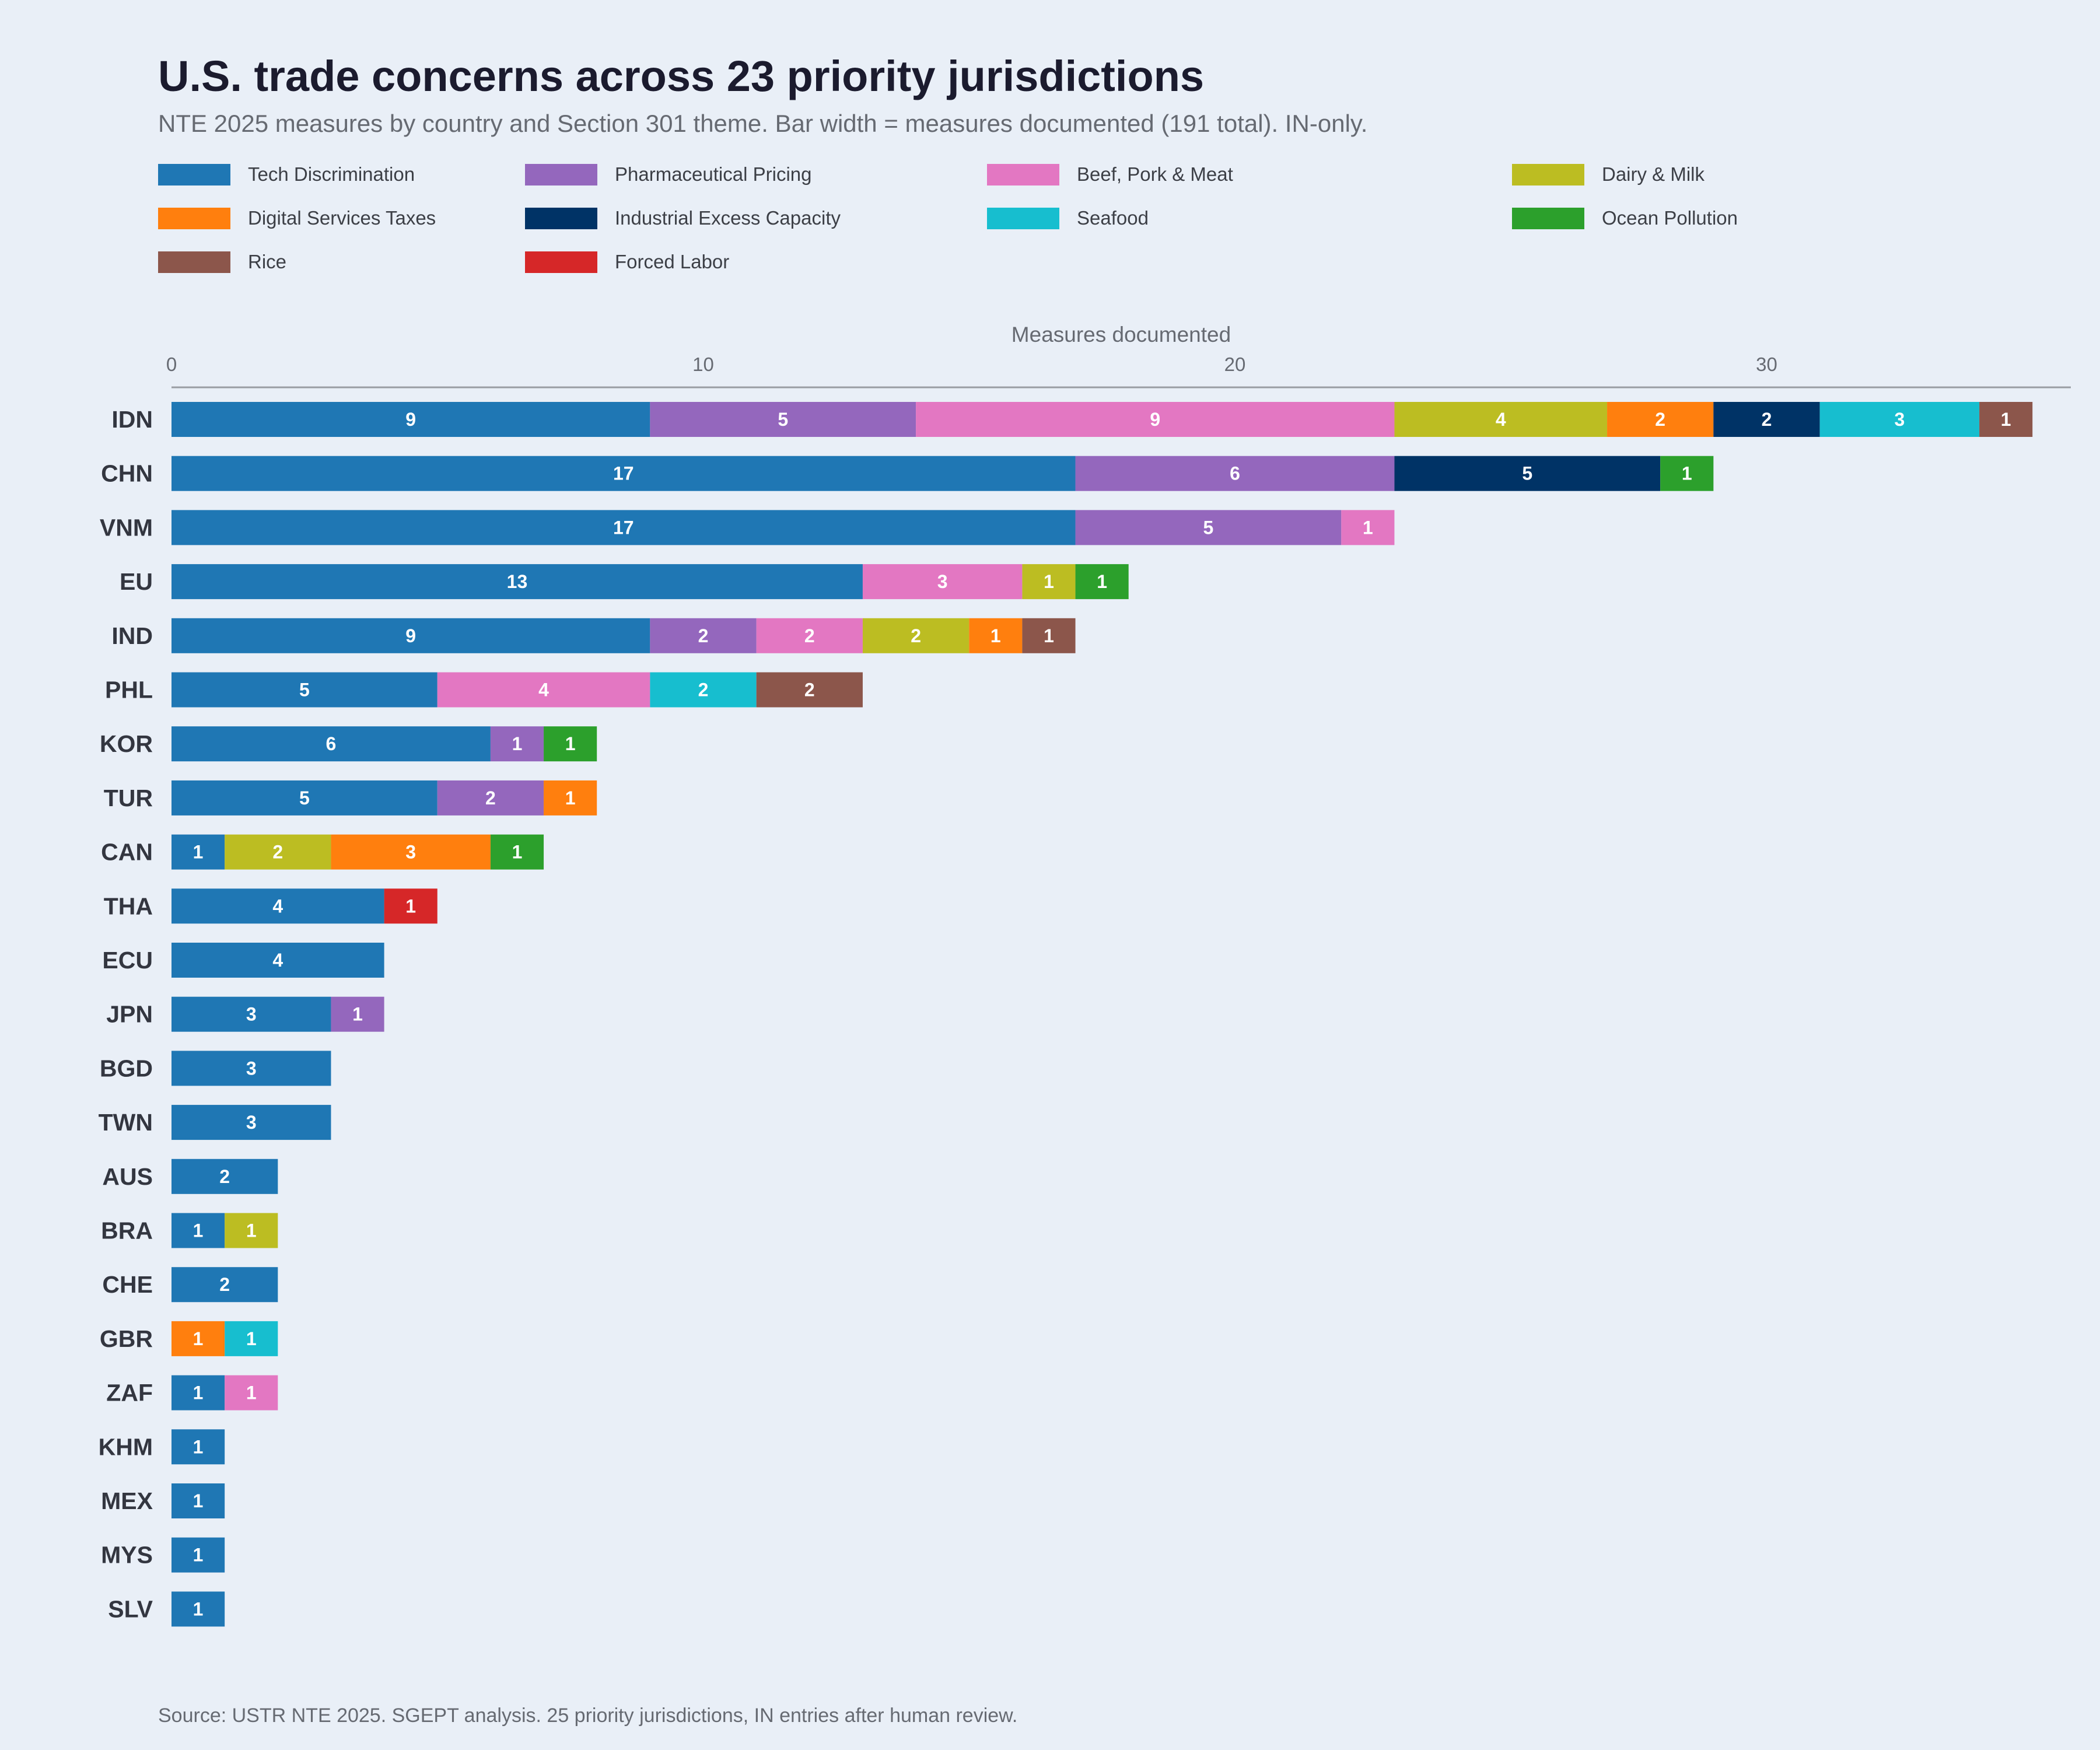 This screenshot has height=1750, width=2100. Describe the element at coordinates (126, 1447) in the screenshot. I see `category-label: KHM` at that location.